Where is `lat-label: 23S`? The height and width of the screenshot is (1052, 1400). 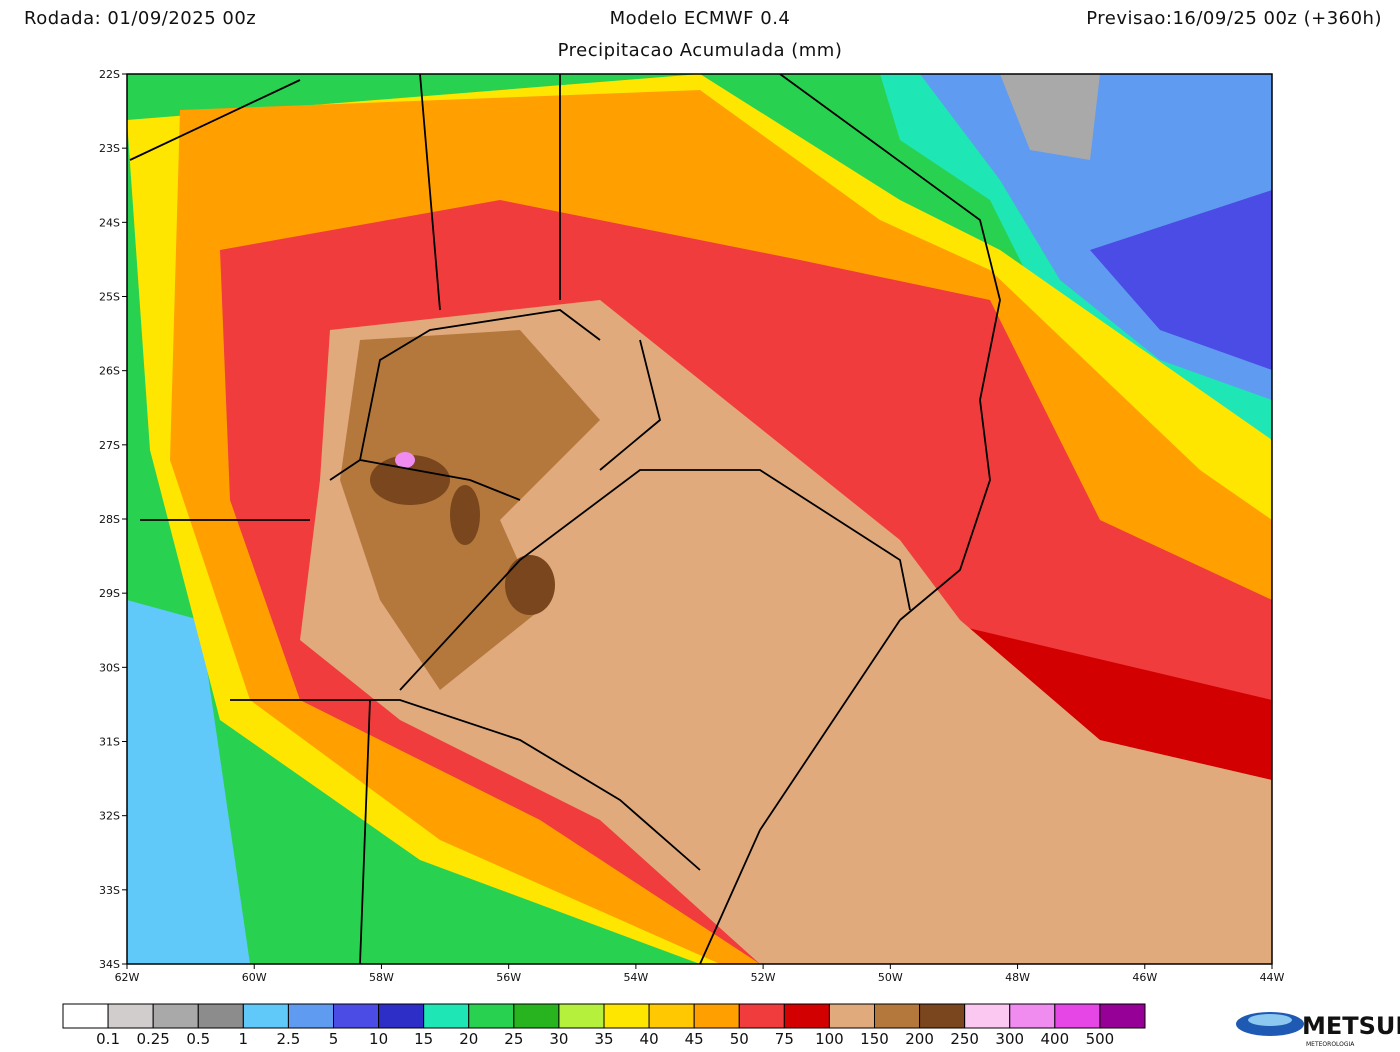 lat-label: 23S is located at coordinates (109, 148).